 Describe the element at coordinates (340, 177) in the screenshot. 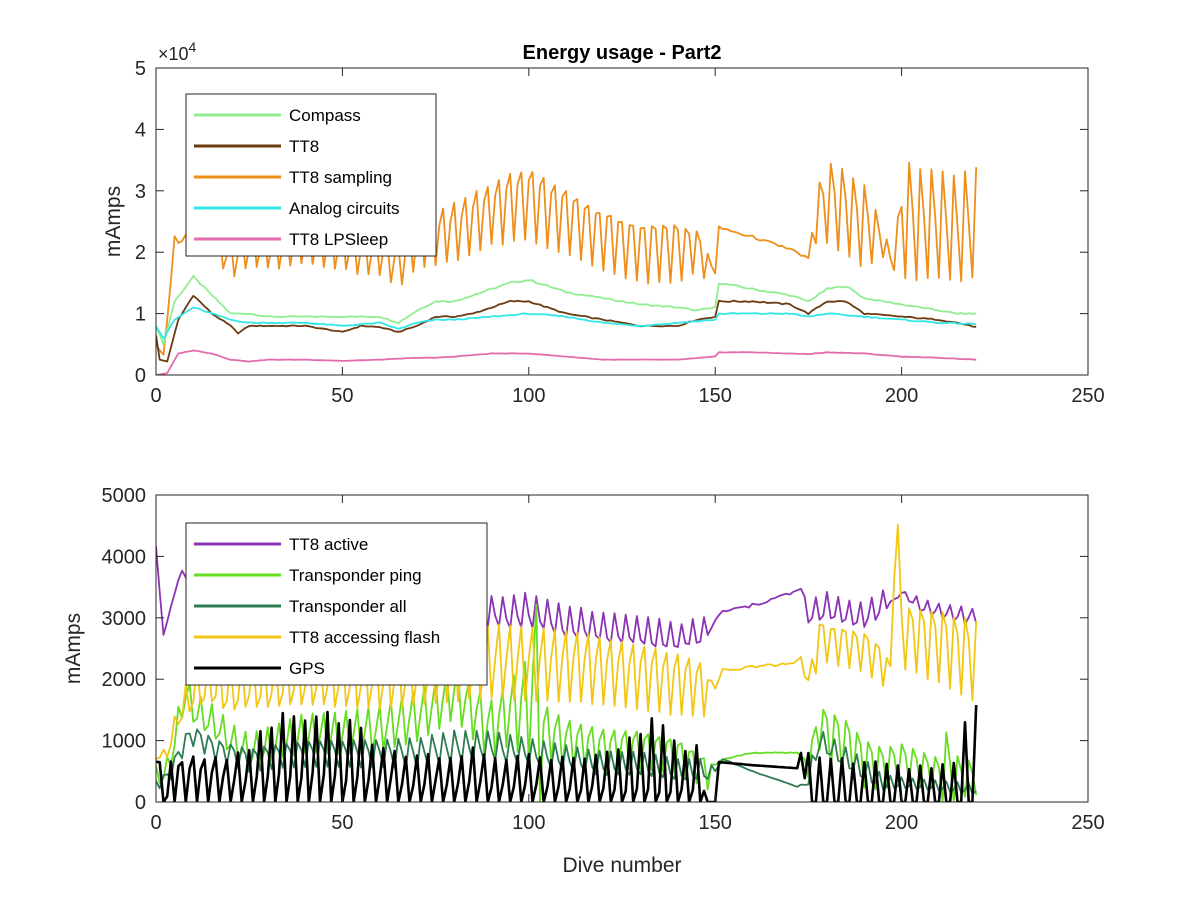

I see `legend-label-tt8-sampling: TT8 sampling` at that location.